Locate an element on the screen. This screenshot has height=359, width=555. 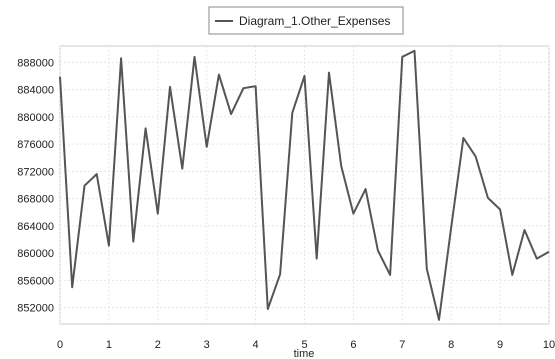
legend-box is located at coordinates (306, 20).